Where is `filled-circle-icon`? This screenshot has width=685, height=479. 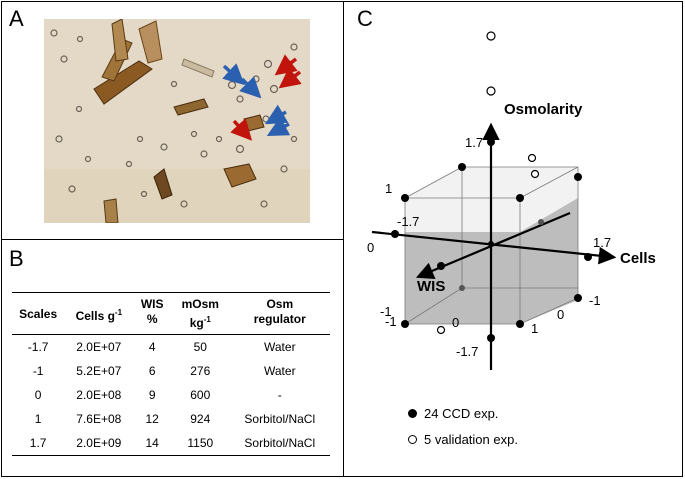 filled-circle-icon is located at coordinates (412, 413).